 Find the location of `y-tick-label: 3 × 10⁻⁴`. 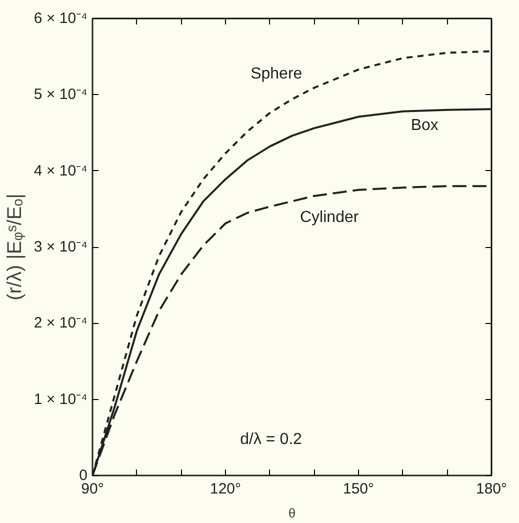

y-tick-label: 3 × 10⁻⁴ is located at coordinates (61, 247).